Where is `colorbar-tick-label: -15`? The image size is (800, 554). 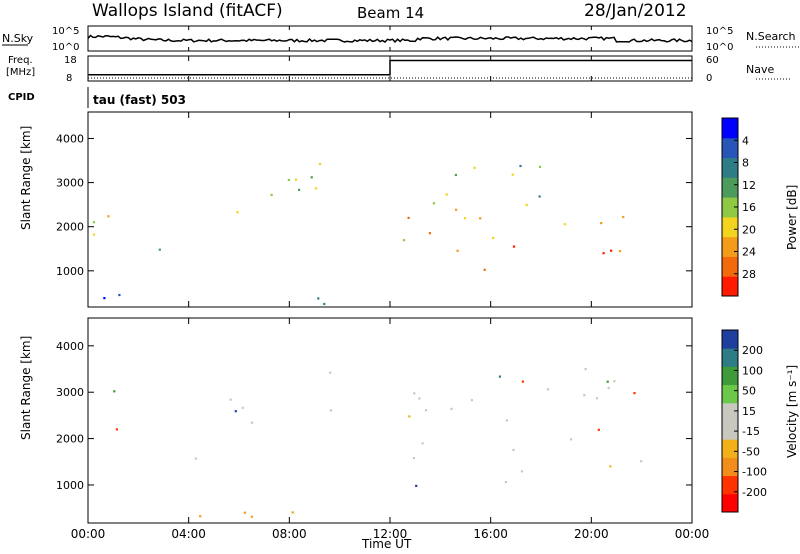 colorbar-tick-label: -15 is located at coordinates (751, 431).